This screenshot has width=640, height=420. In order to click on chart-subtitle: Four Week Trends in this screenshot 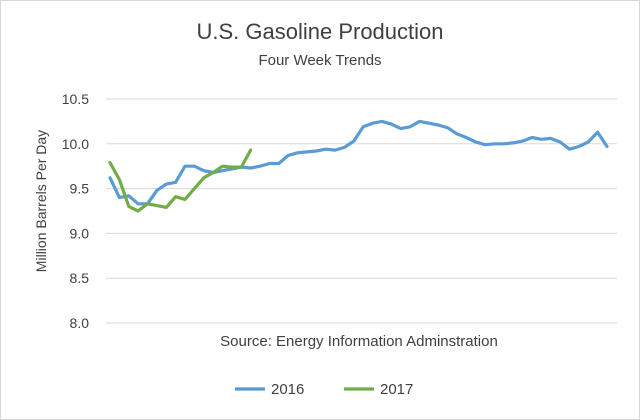, I will do `click(320, 60)`.